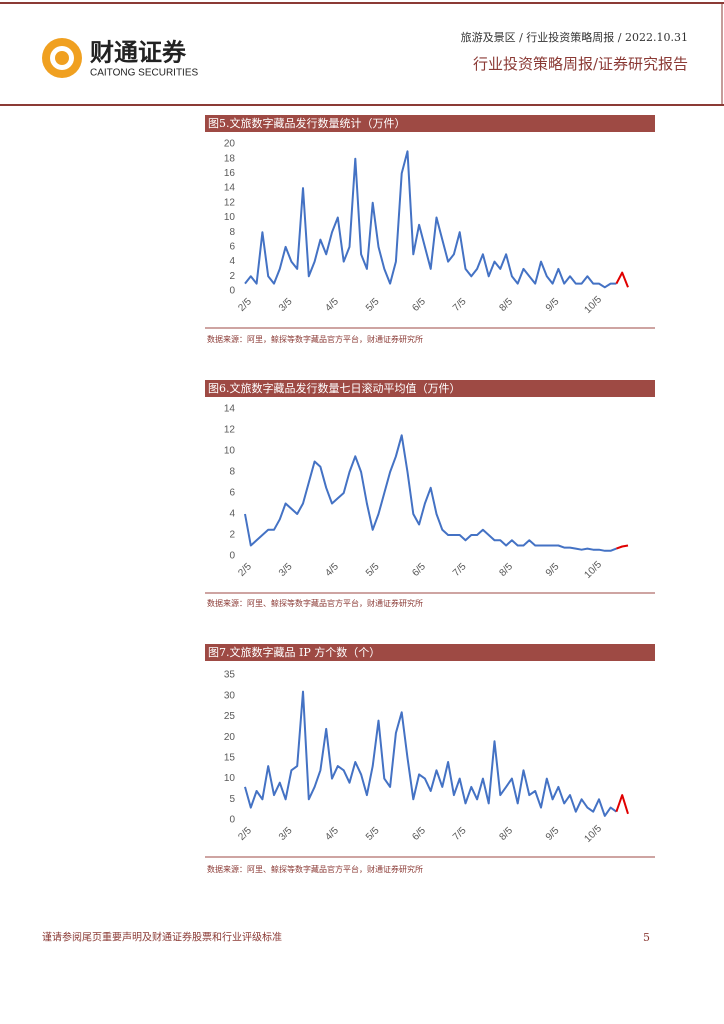  What do you see at coordinates (144, 73) in the screenshot?
I see `company-en: CAITONG SECURITIES` at bounding box center [144, 73].